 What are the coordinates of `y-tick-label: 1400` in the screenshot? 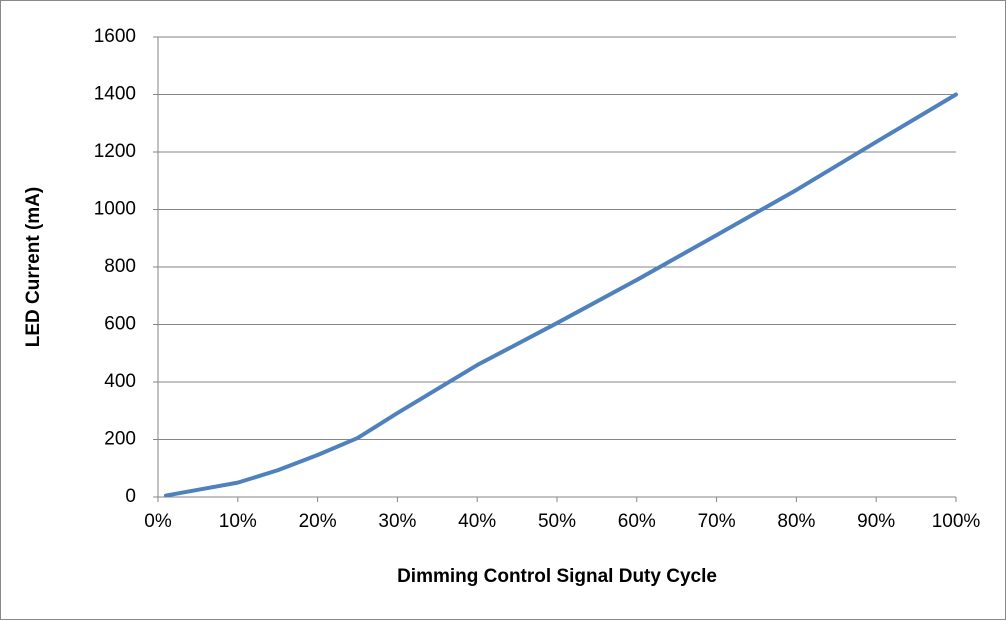 It's located at (115, 94).